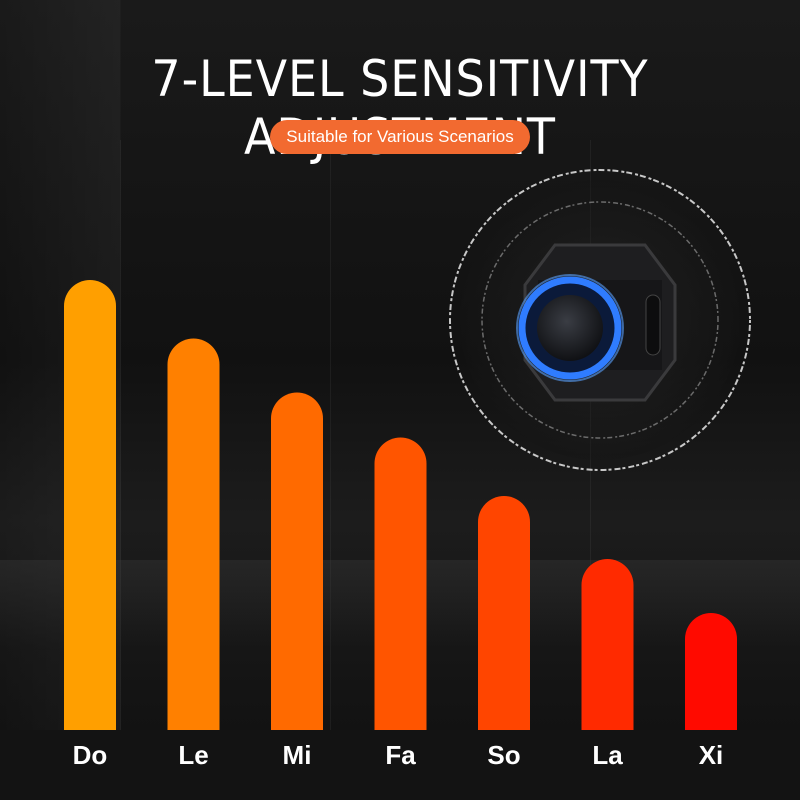 The height and width of the screenshot is (800, 800). What do you see at coordinates (711, 755) in the screenshot?
I see `level-label-xi: Xi` at bounding box center [711, 755].